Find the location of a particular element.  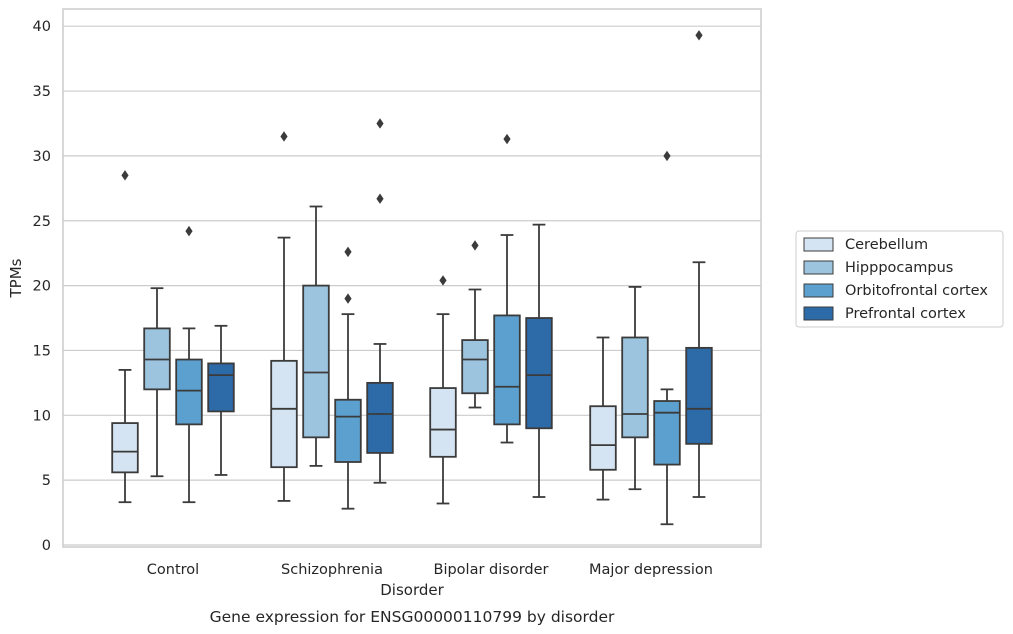

legend-label: Cerebellum is located at coordinates (886, 245).